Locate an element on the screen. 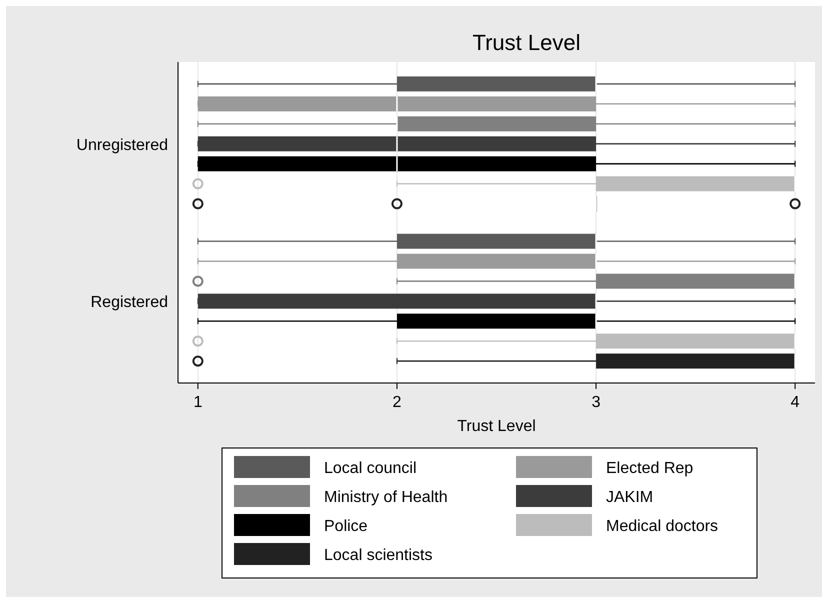  legend-label: JAKIM is located at coordinates (630, 497).